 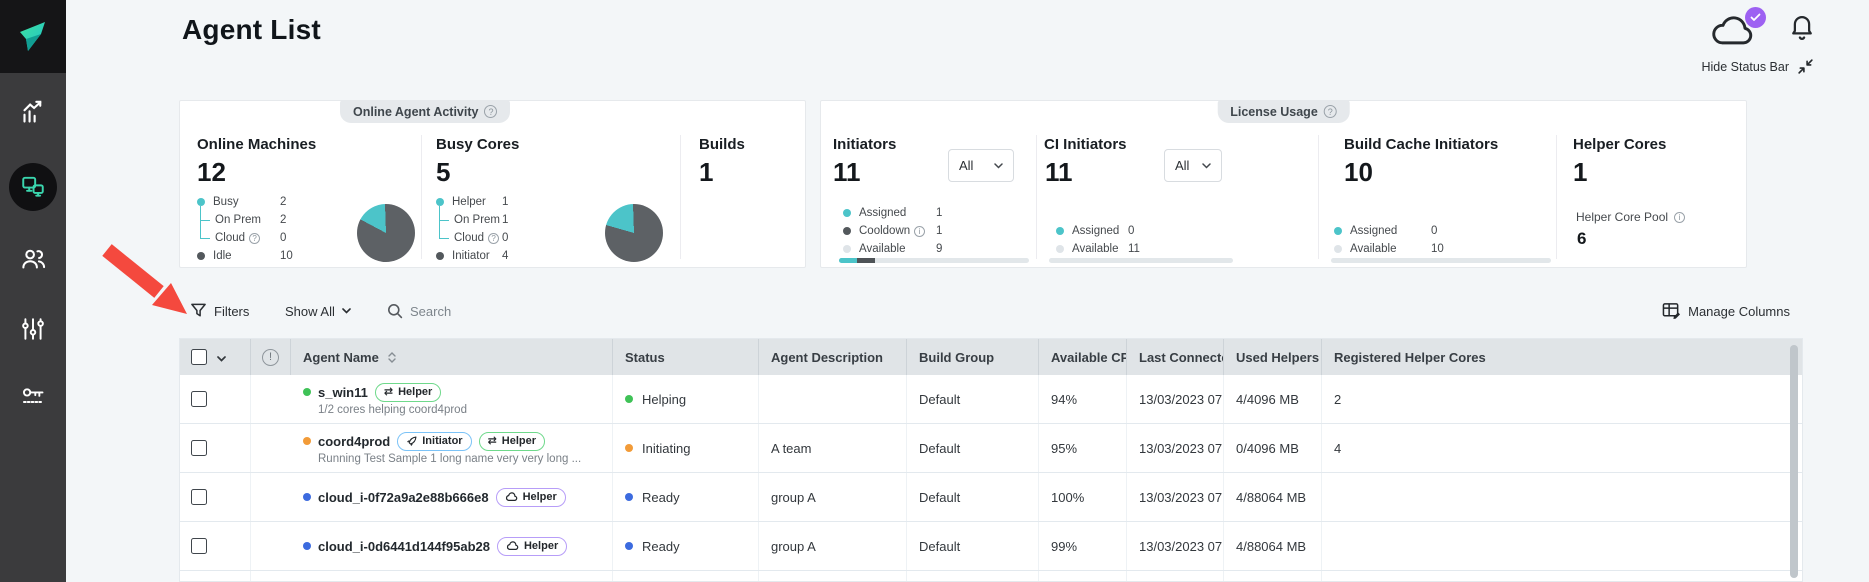 I want to click on select-options-chevron, so click(x=221, y=357).